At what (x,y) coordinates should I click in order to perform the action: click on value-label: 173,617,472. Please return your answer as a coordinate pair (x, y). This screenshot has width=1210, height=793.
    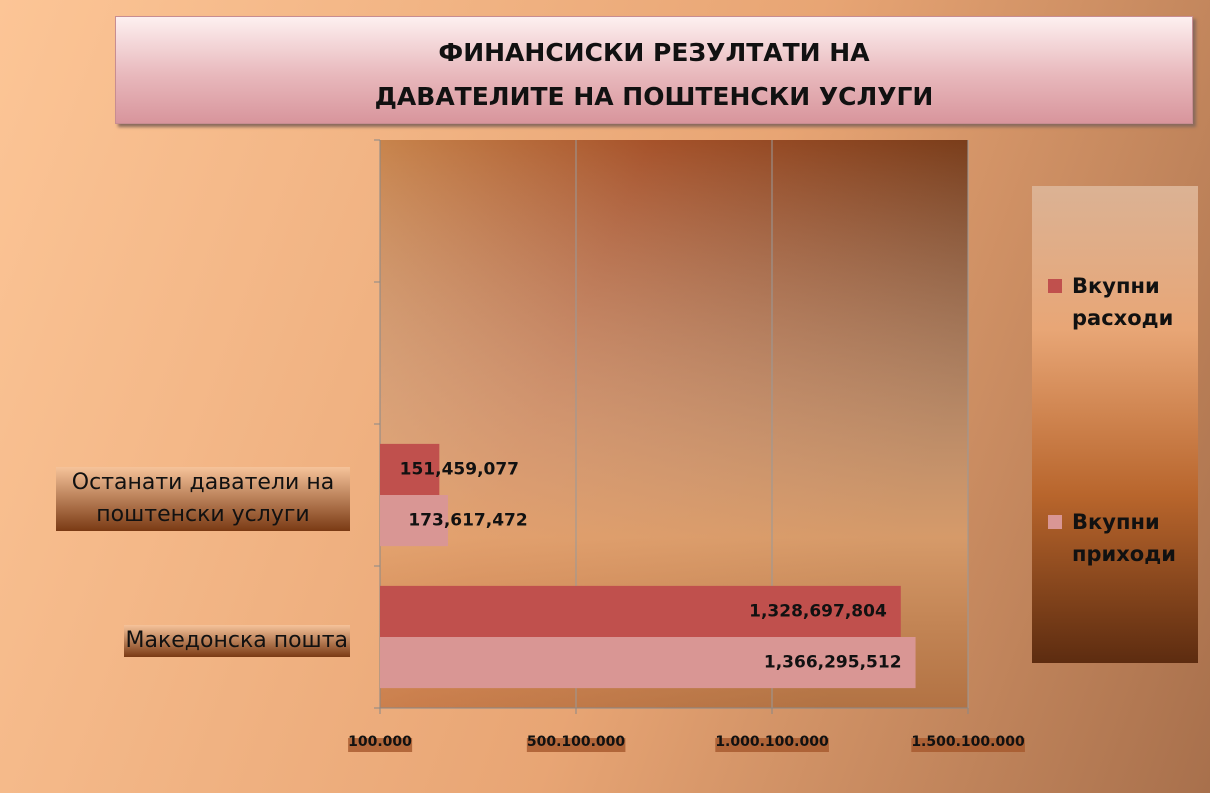
    Looking at the image, I should click on (467, 521).